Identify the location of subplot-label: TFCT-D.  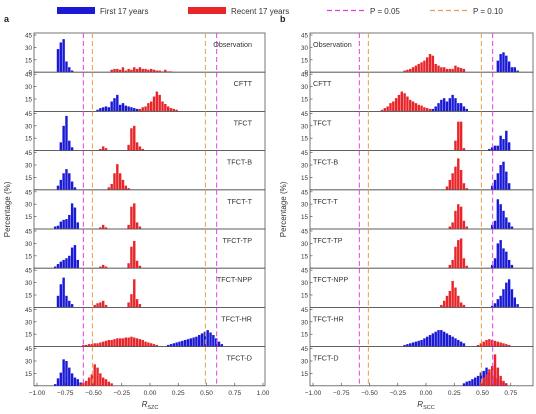
(239, 358).